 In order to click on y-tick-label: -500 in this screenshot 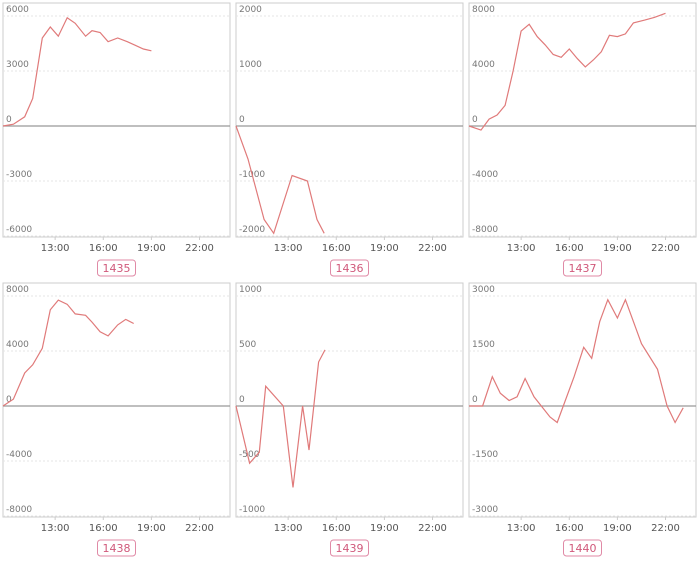, I will do `click(249, 455)`.